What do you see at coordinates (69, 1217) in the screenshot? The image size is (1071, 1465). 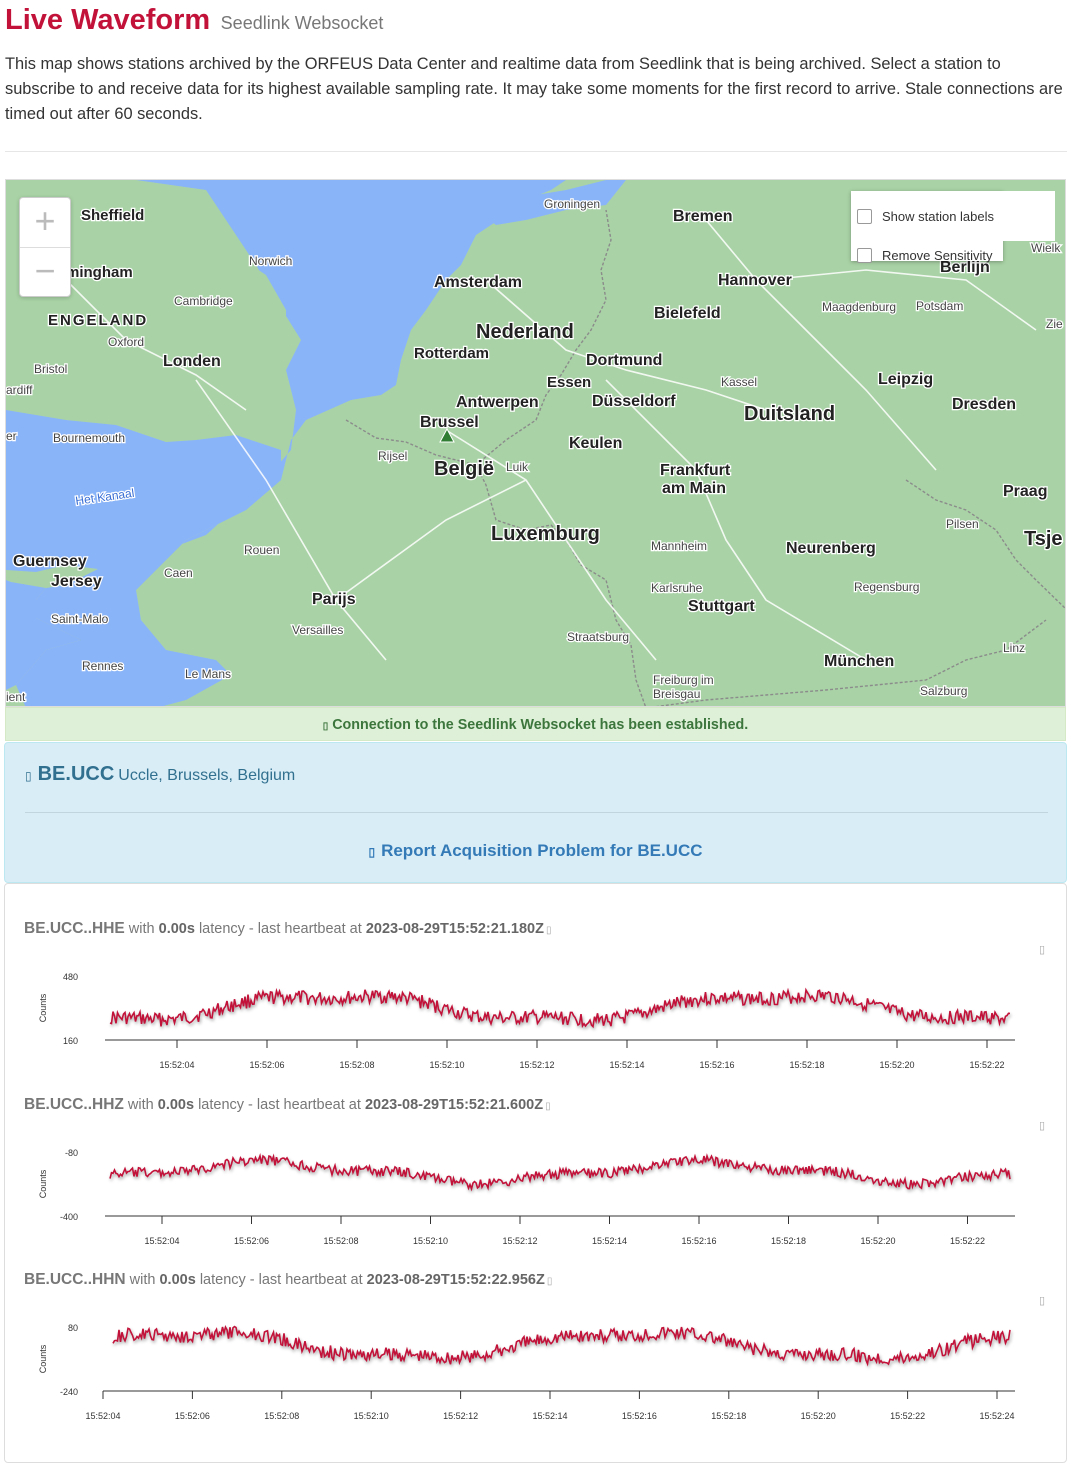 I see `y-min-label: -400` at bounding box center [69, 1217].